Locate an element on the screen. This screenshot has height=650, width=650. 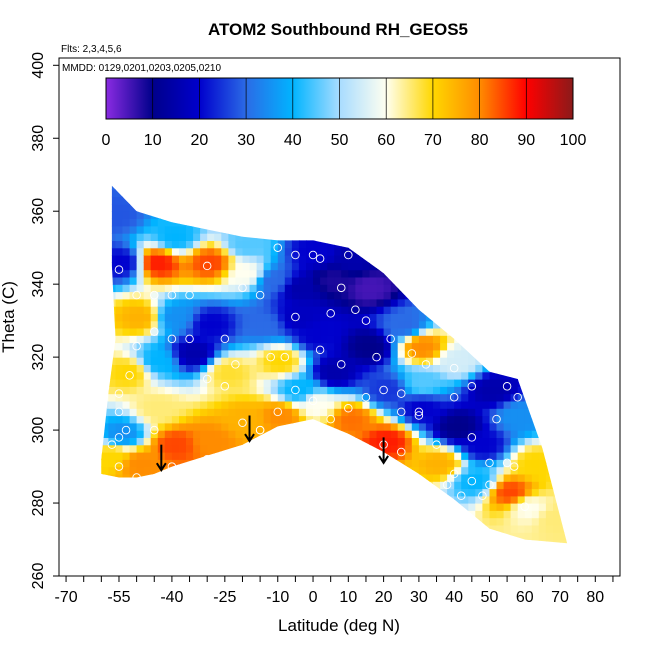
arrow-markers is located at coordinates (272, 444).